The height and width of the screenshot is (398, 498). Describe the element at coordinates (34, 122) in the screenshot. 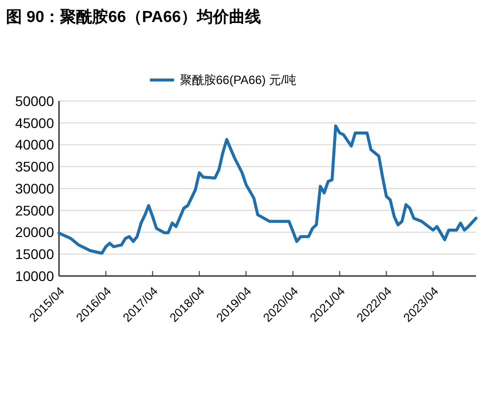

I see `y-tick-label: 45000` at that location.